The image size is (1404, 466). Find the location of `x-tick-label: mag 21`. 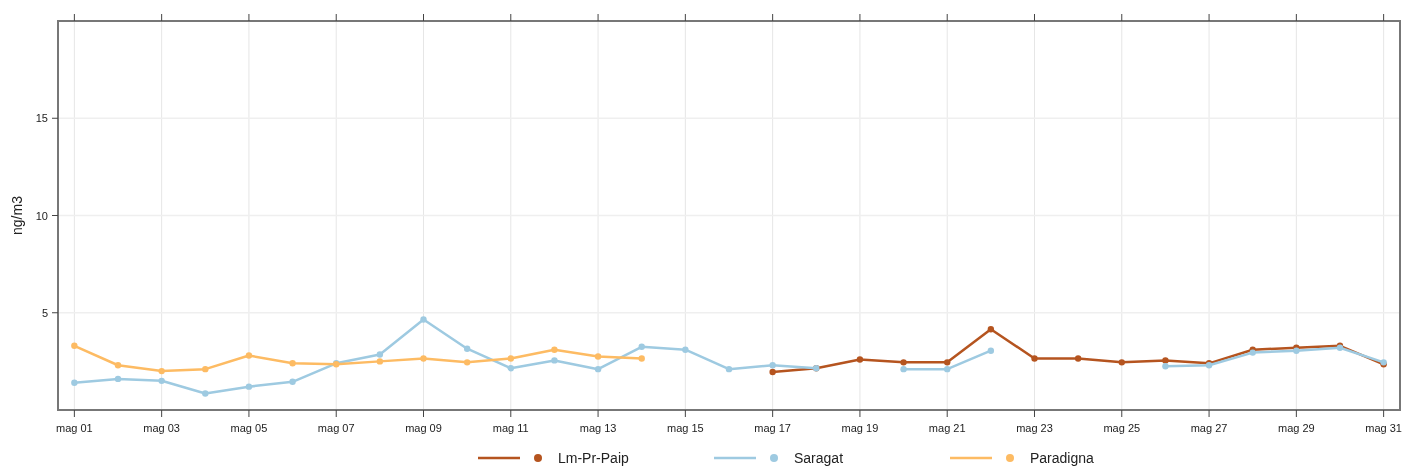

x-tick-label: mag 21 is located at coordinates (947, 428).